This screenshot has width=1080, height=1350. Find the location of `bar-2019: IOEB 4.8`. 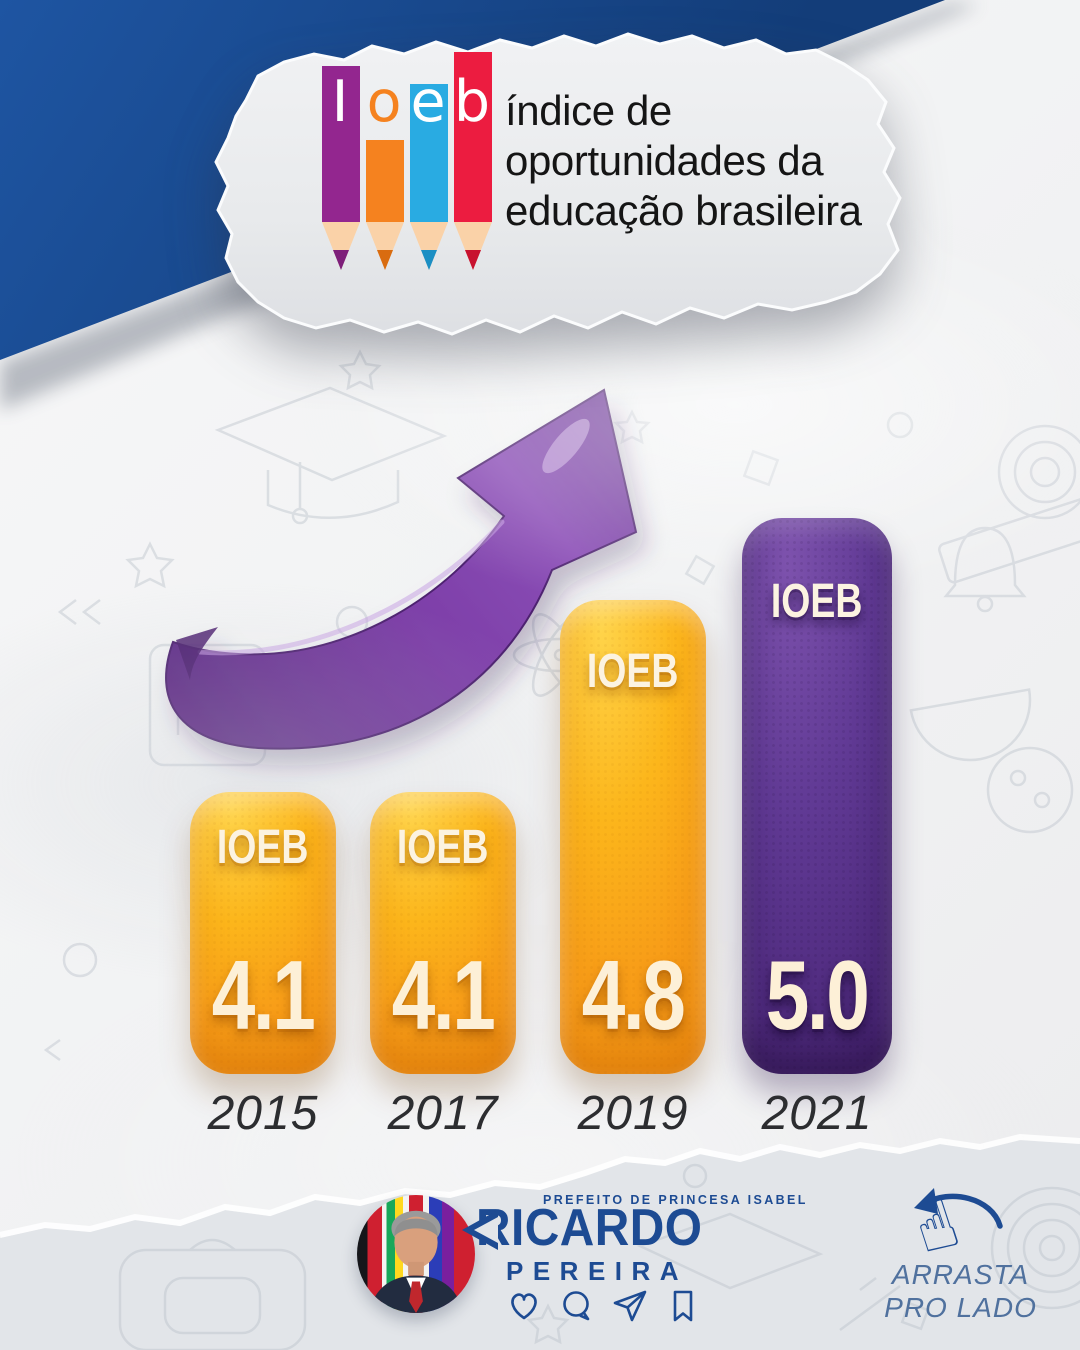

bar-2019: IOEB 4.8 is located at coordinates (633, 837).